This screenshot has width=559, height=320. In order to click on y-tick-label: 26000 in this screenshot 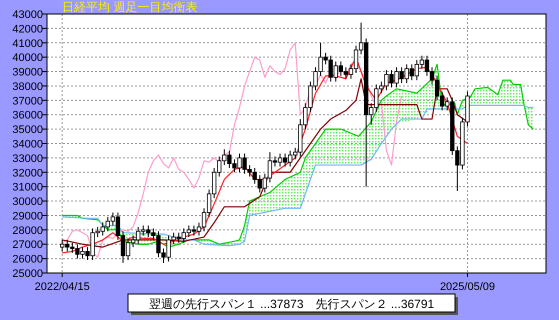, I will do `click(27, 260)`.